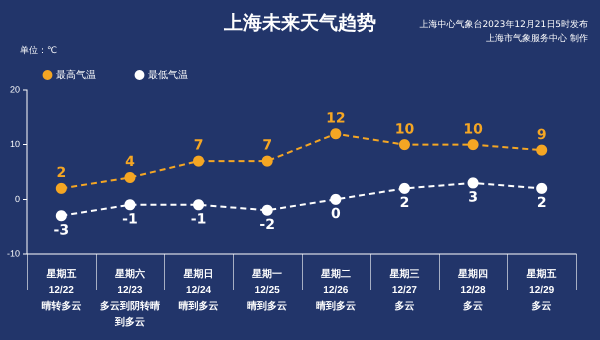 The height and width of the screenshot is (340, 600). What do you see at coordinates (61, 290) in the screenshot?
I see `x-tick-label: 星期五 12/22 晴转多云` at bounding box center [61, 290].